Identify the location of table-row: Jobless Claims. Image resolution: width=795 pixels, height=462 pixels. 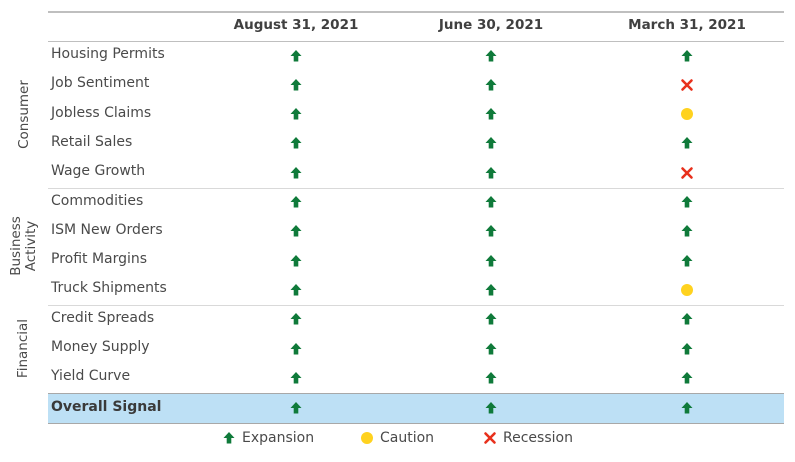
(416, 114).